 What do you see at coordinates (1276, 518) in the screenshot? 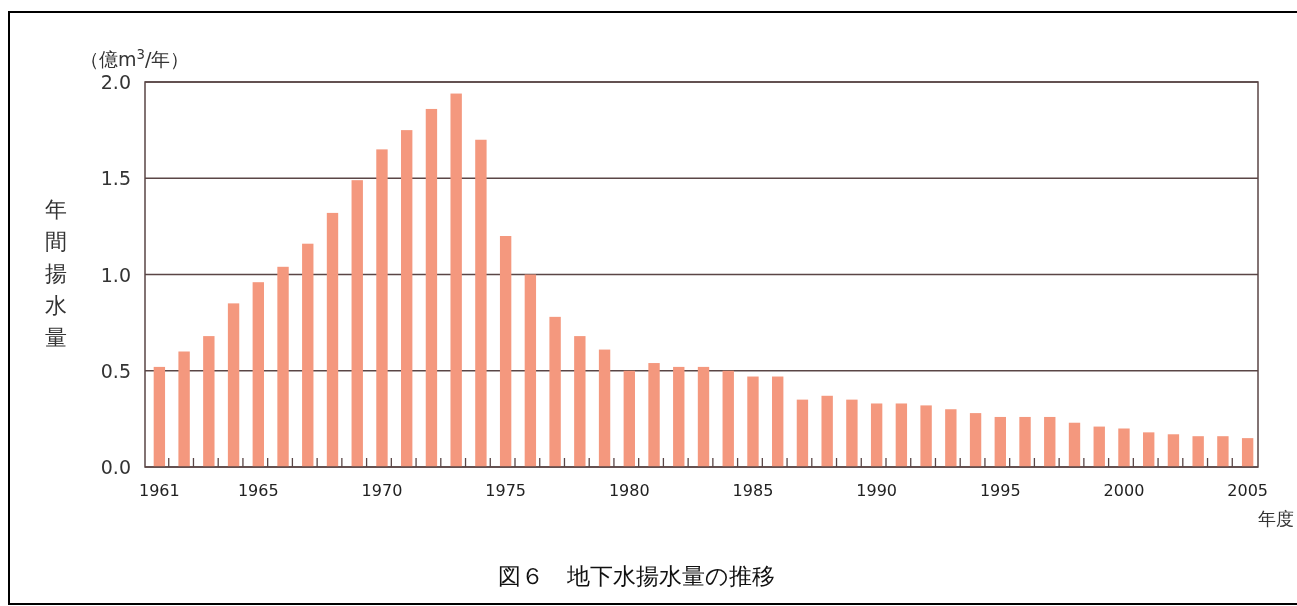
I see `x-axis-title: 年度` at bounding box center [1276, 518].